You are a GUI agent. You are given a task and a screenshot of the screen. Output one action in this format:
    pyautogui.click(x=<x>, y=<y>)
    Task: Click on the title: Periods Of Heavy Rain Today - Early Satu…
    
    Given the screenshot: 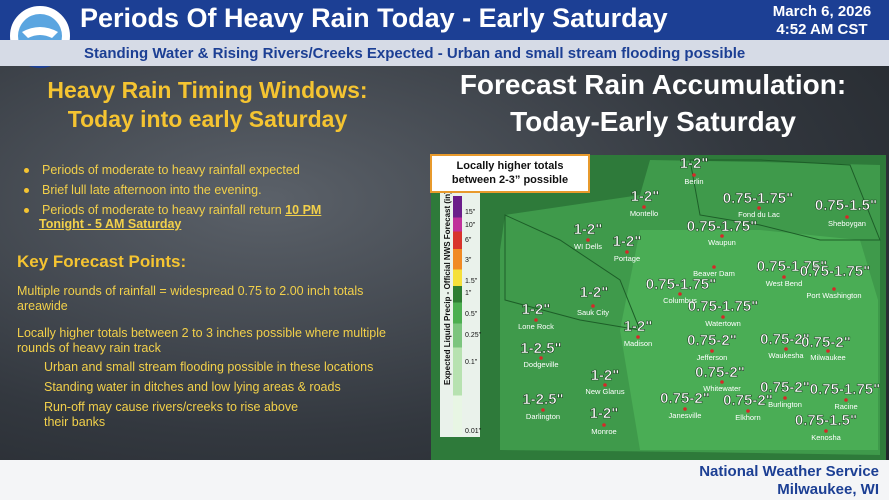 What is the action you would take?
    pyautogui.click(x=374, y=18)
    